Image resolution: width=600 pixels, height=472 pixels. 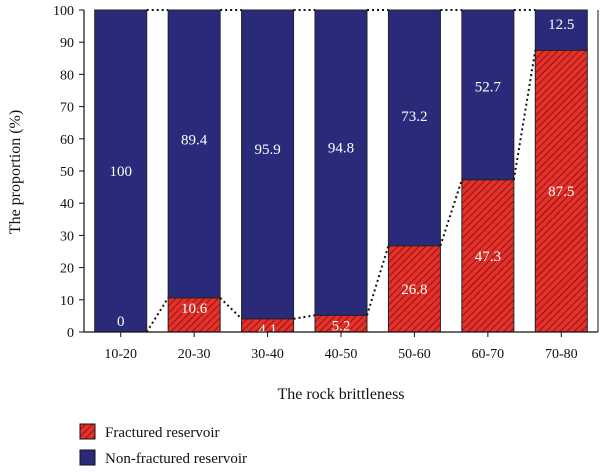 I want to click on x-tick-label: 20-30, so click(x=194, y=354).